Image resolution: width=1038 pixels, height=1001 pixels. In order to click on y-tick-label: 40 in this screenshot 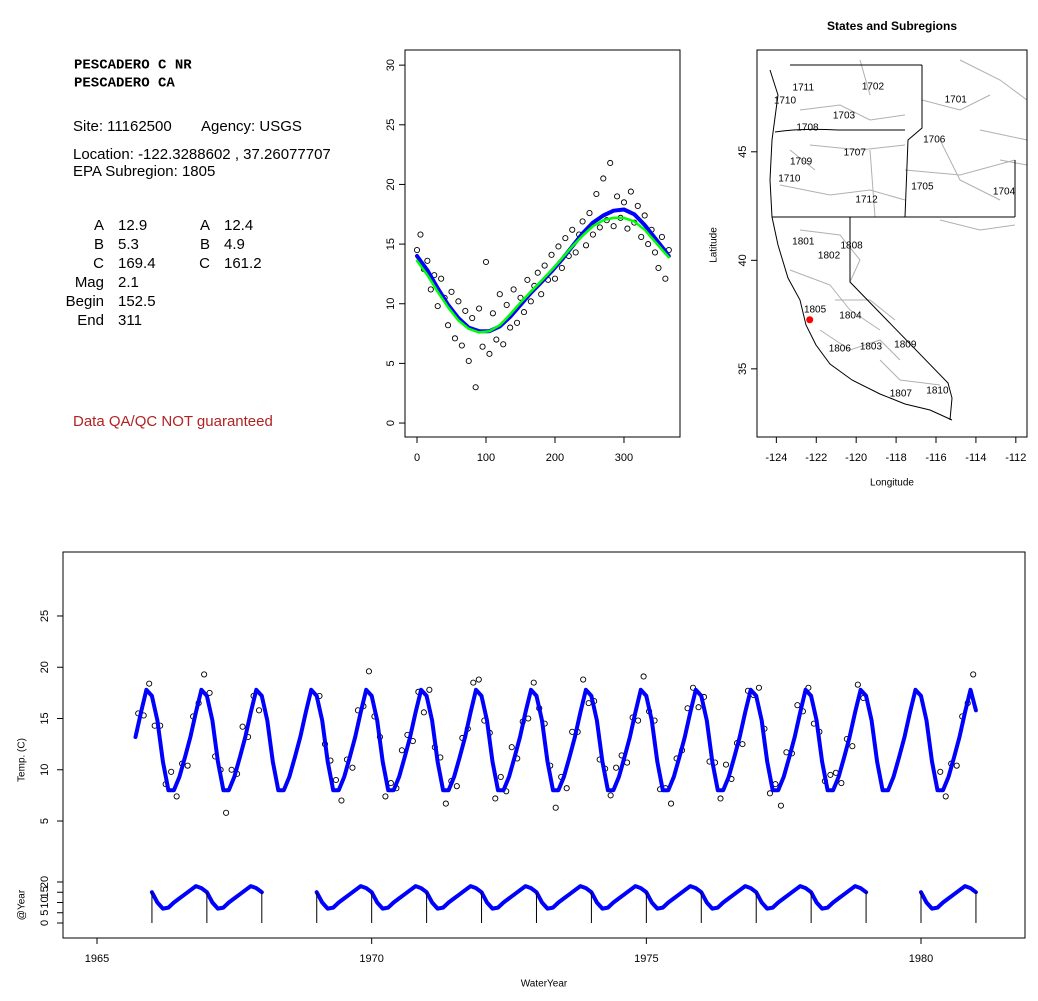, I will do `click(743, 260)`.